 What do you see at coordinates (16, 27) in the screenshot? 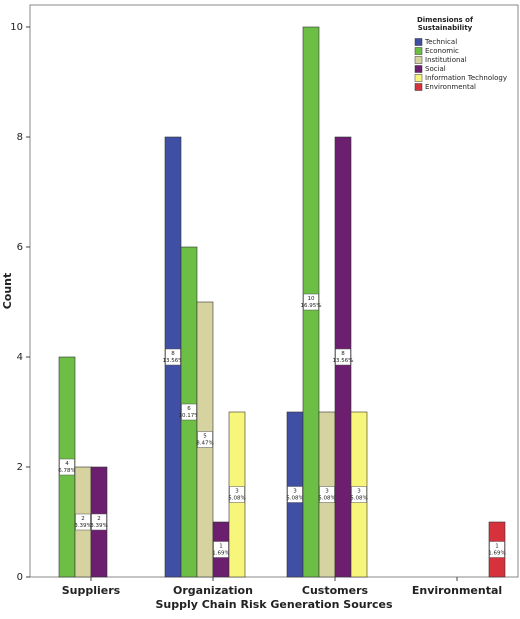
I see `y-tick-label: 10` at bounding box center [16, 27].